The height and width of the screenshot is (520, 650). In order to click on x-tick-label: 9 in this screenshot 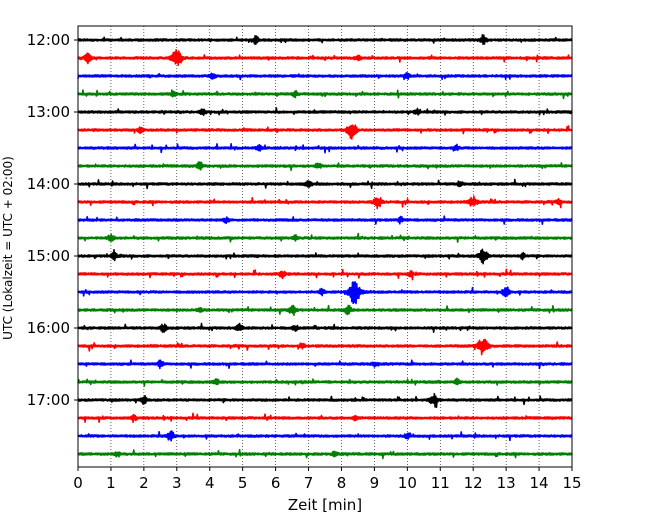, I will do `click(375, 483)`.